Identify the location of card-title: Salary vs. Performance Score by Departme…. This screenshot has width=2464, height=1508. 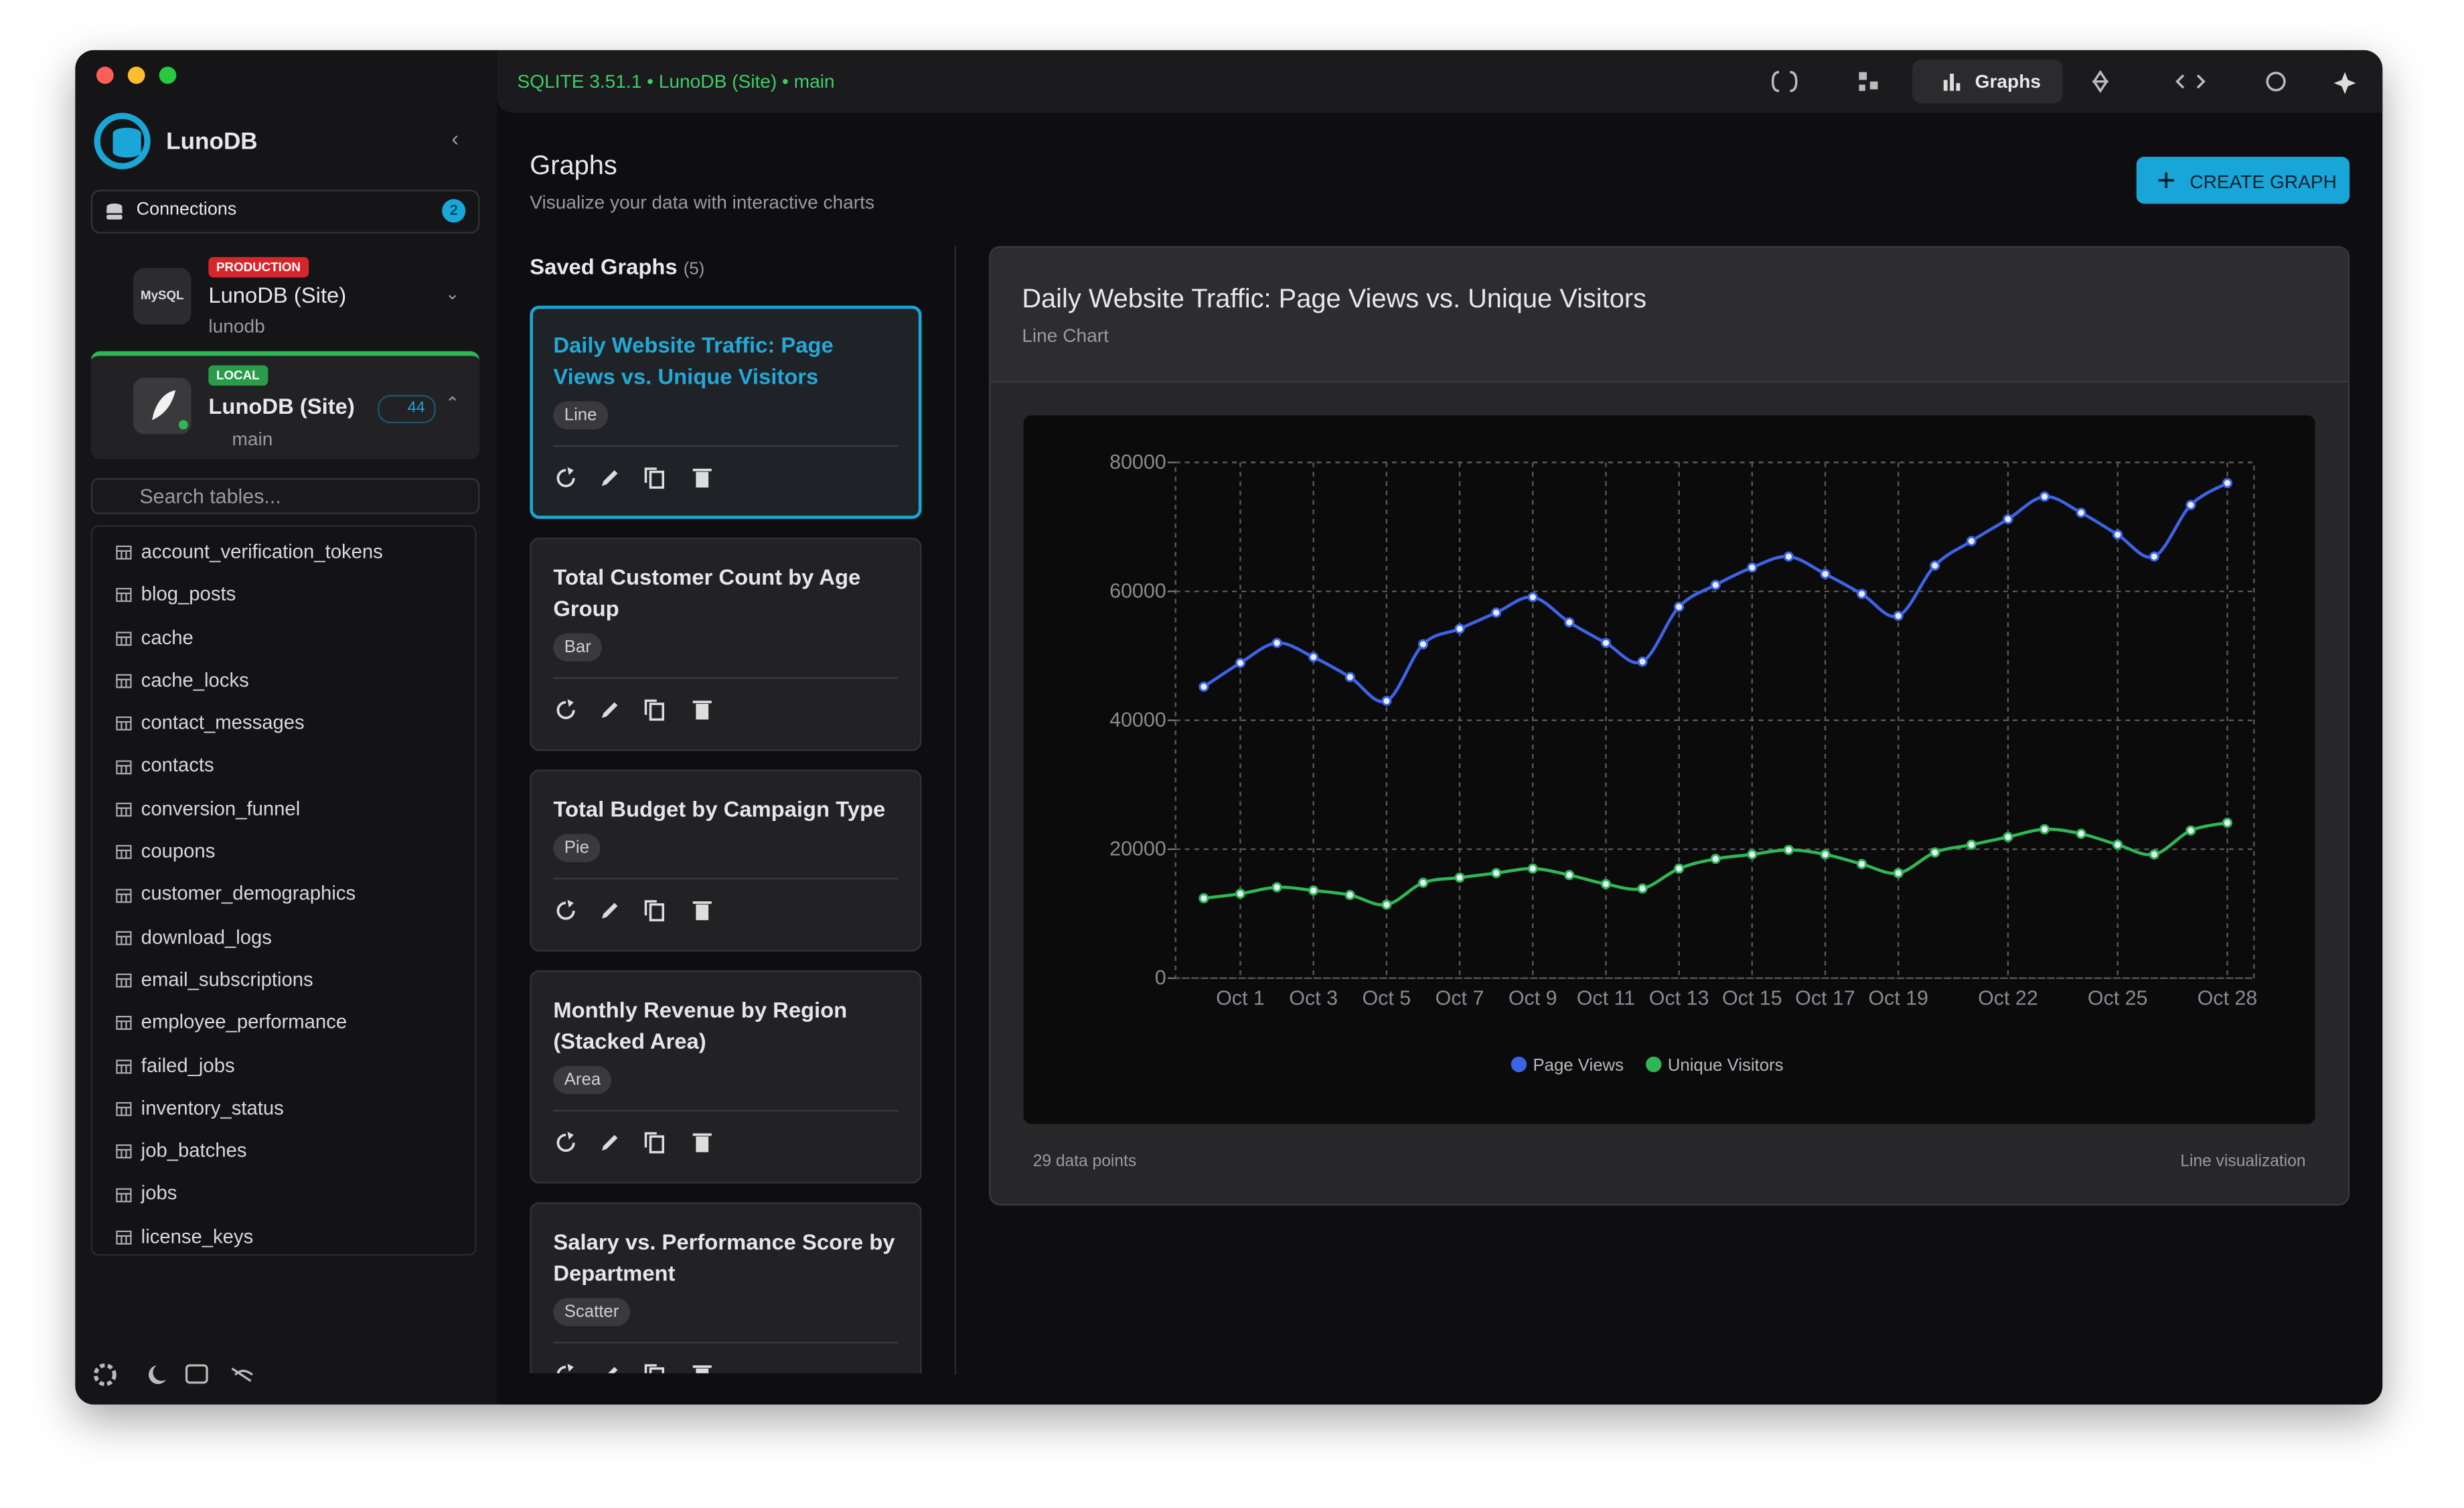
(724, 1258).